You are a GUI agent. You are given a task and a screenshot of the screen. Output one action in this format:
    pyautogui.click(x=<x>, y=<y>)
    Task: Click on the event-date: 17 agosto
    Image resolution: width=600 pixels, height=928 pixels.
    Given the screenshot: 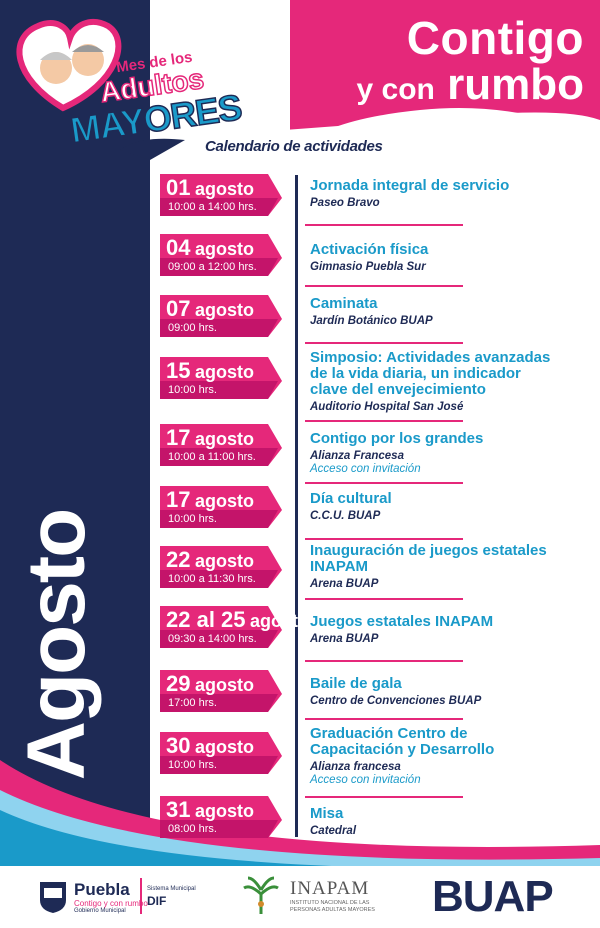 What is the action you would take?
    pyautogui.click(x=210, y=438)
    